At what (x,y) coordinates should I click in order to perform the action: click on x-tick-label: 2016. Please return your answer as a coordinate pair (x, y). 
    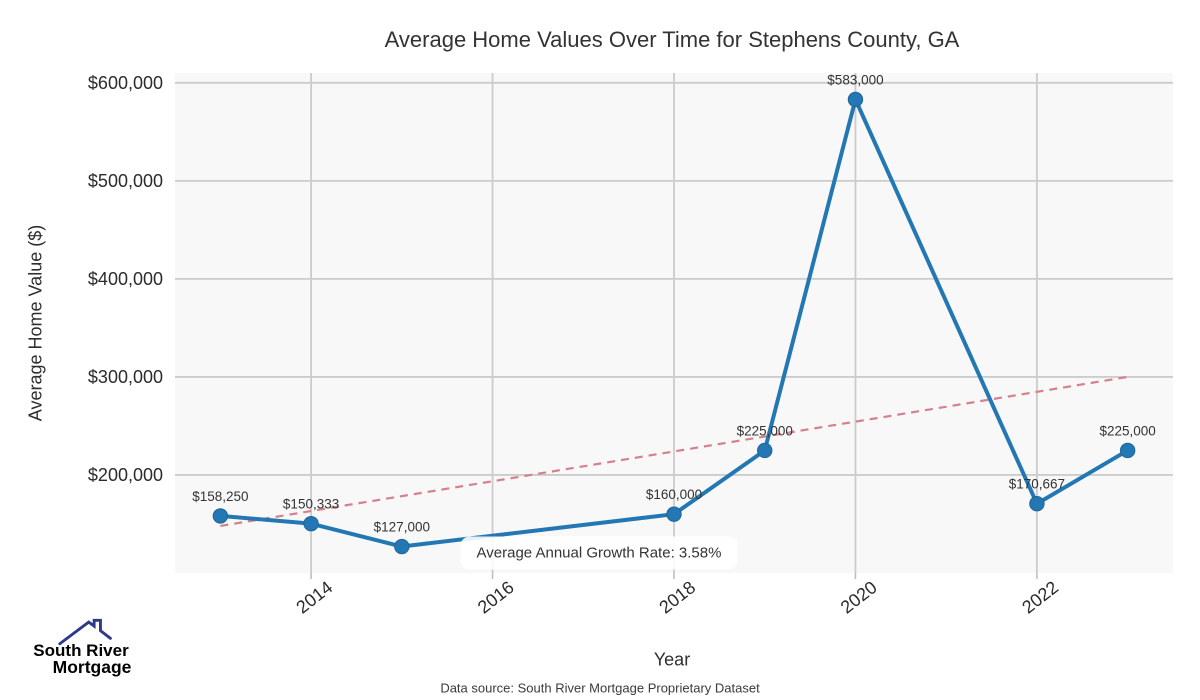
    Looking at the image, I should click on (496, 597).